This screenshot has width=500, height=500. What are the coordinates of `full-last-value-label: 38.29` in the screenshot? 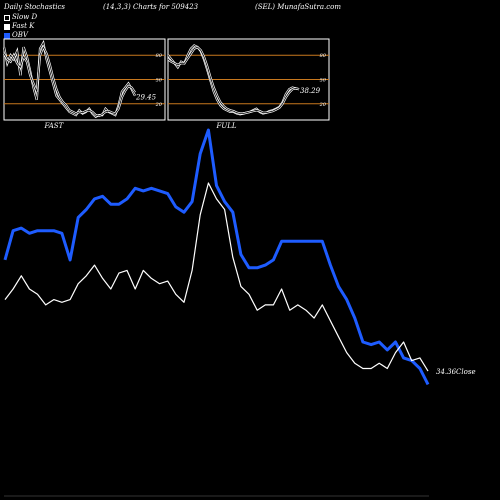 It's located at (310, 91).